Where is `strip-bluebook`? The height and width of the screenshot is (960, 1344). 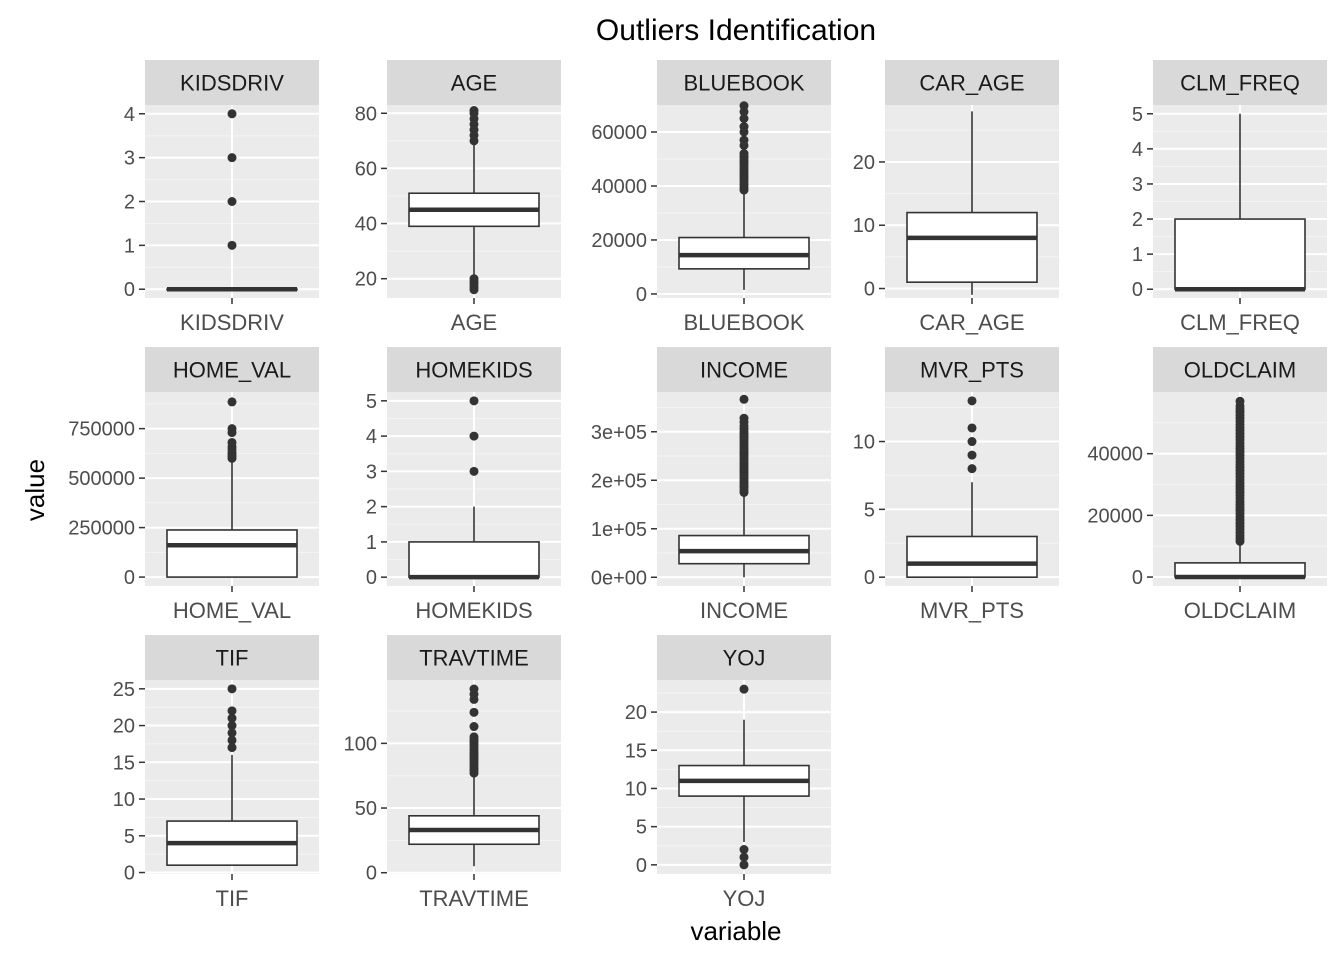 strip-bluebook is located at coordinates (744, 82).